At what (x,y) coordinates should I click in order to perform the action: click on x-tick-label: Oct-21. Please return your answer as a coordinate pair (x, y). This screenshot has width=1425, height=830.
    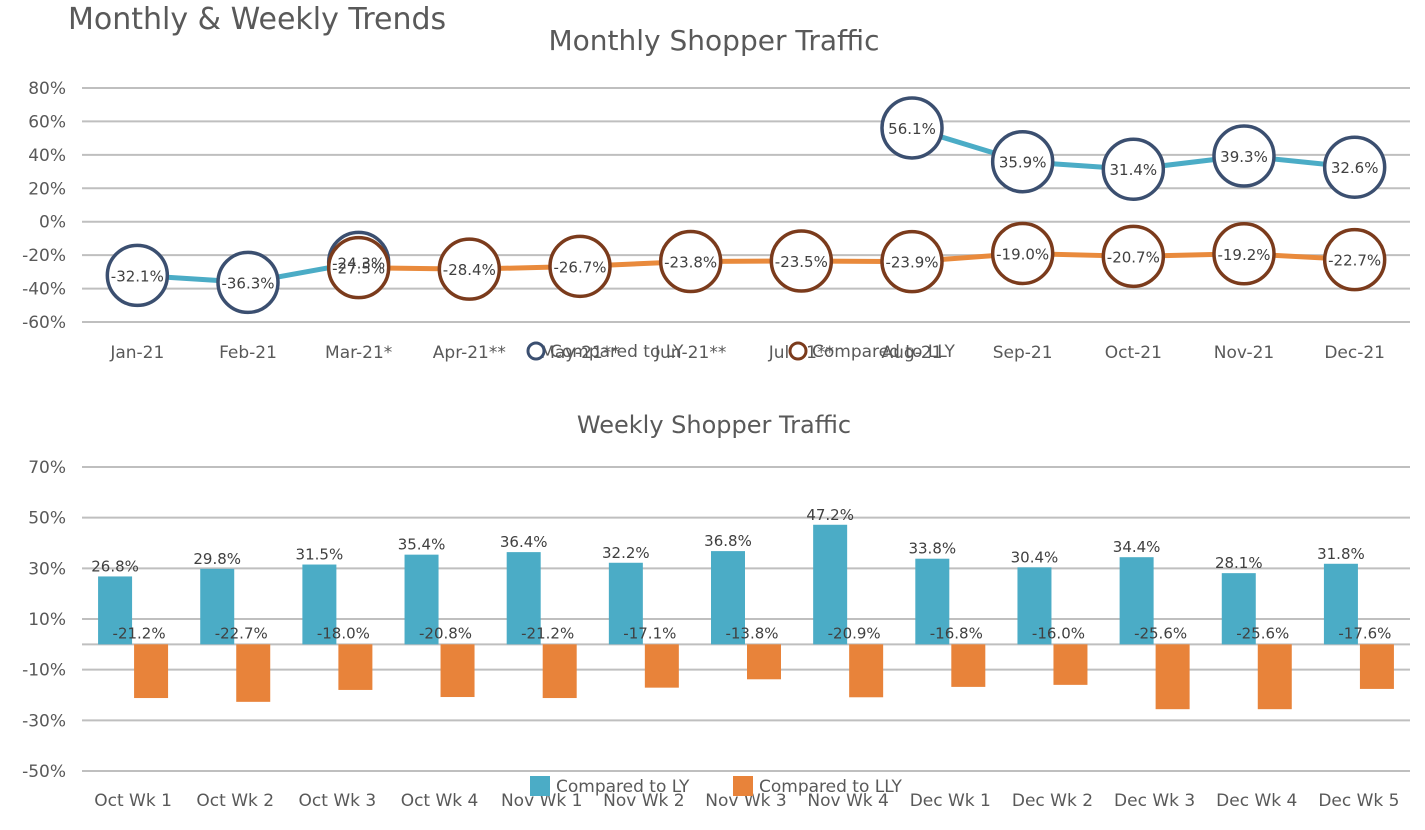
    Looking at the image, I should click on (1133, 353).